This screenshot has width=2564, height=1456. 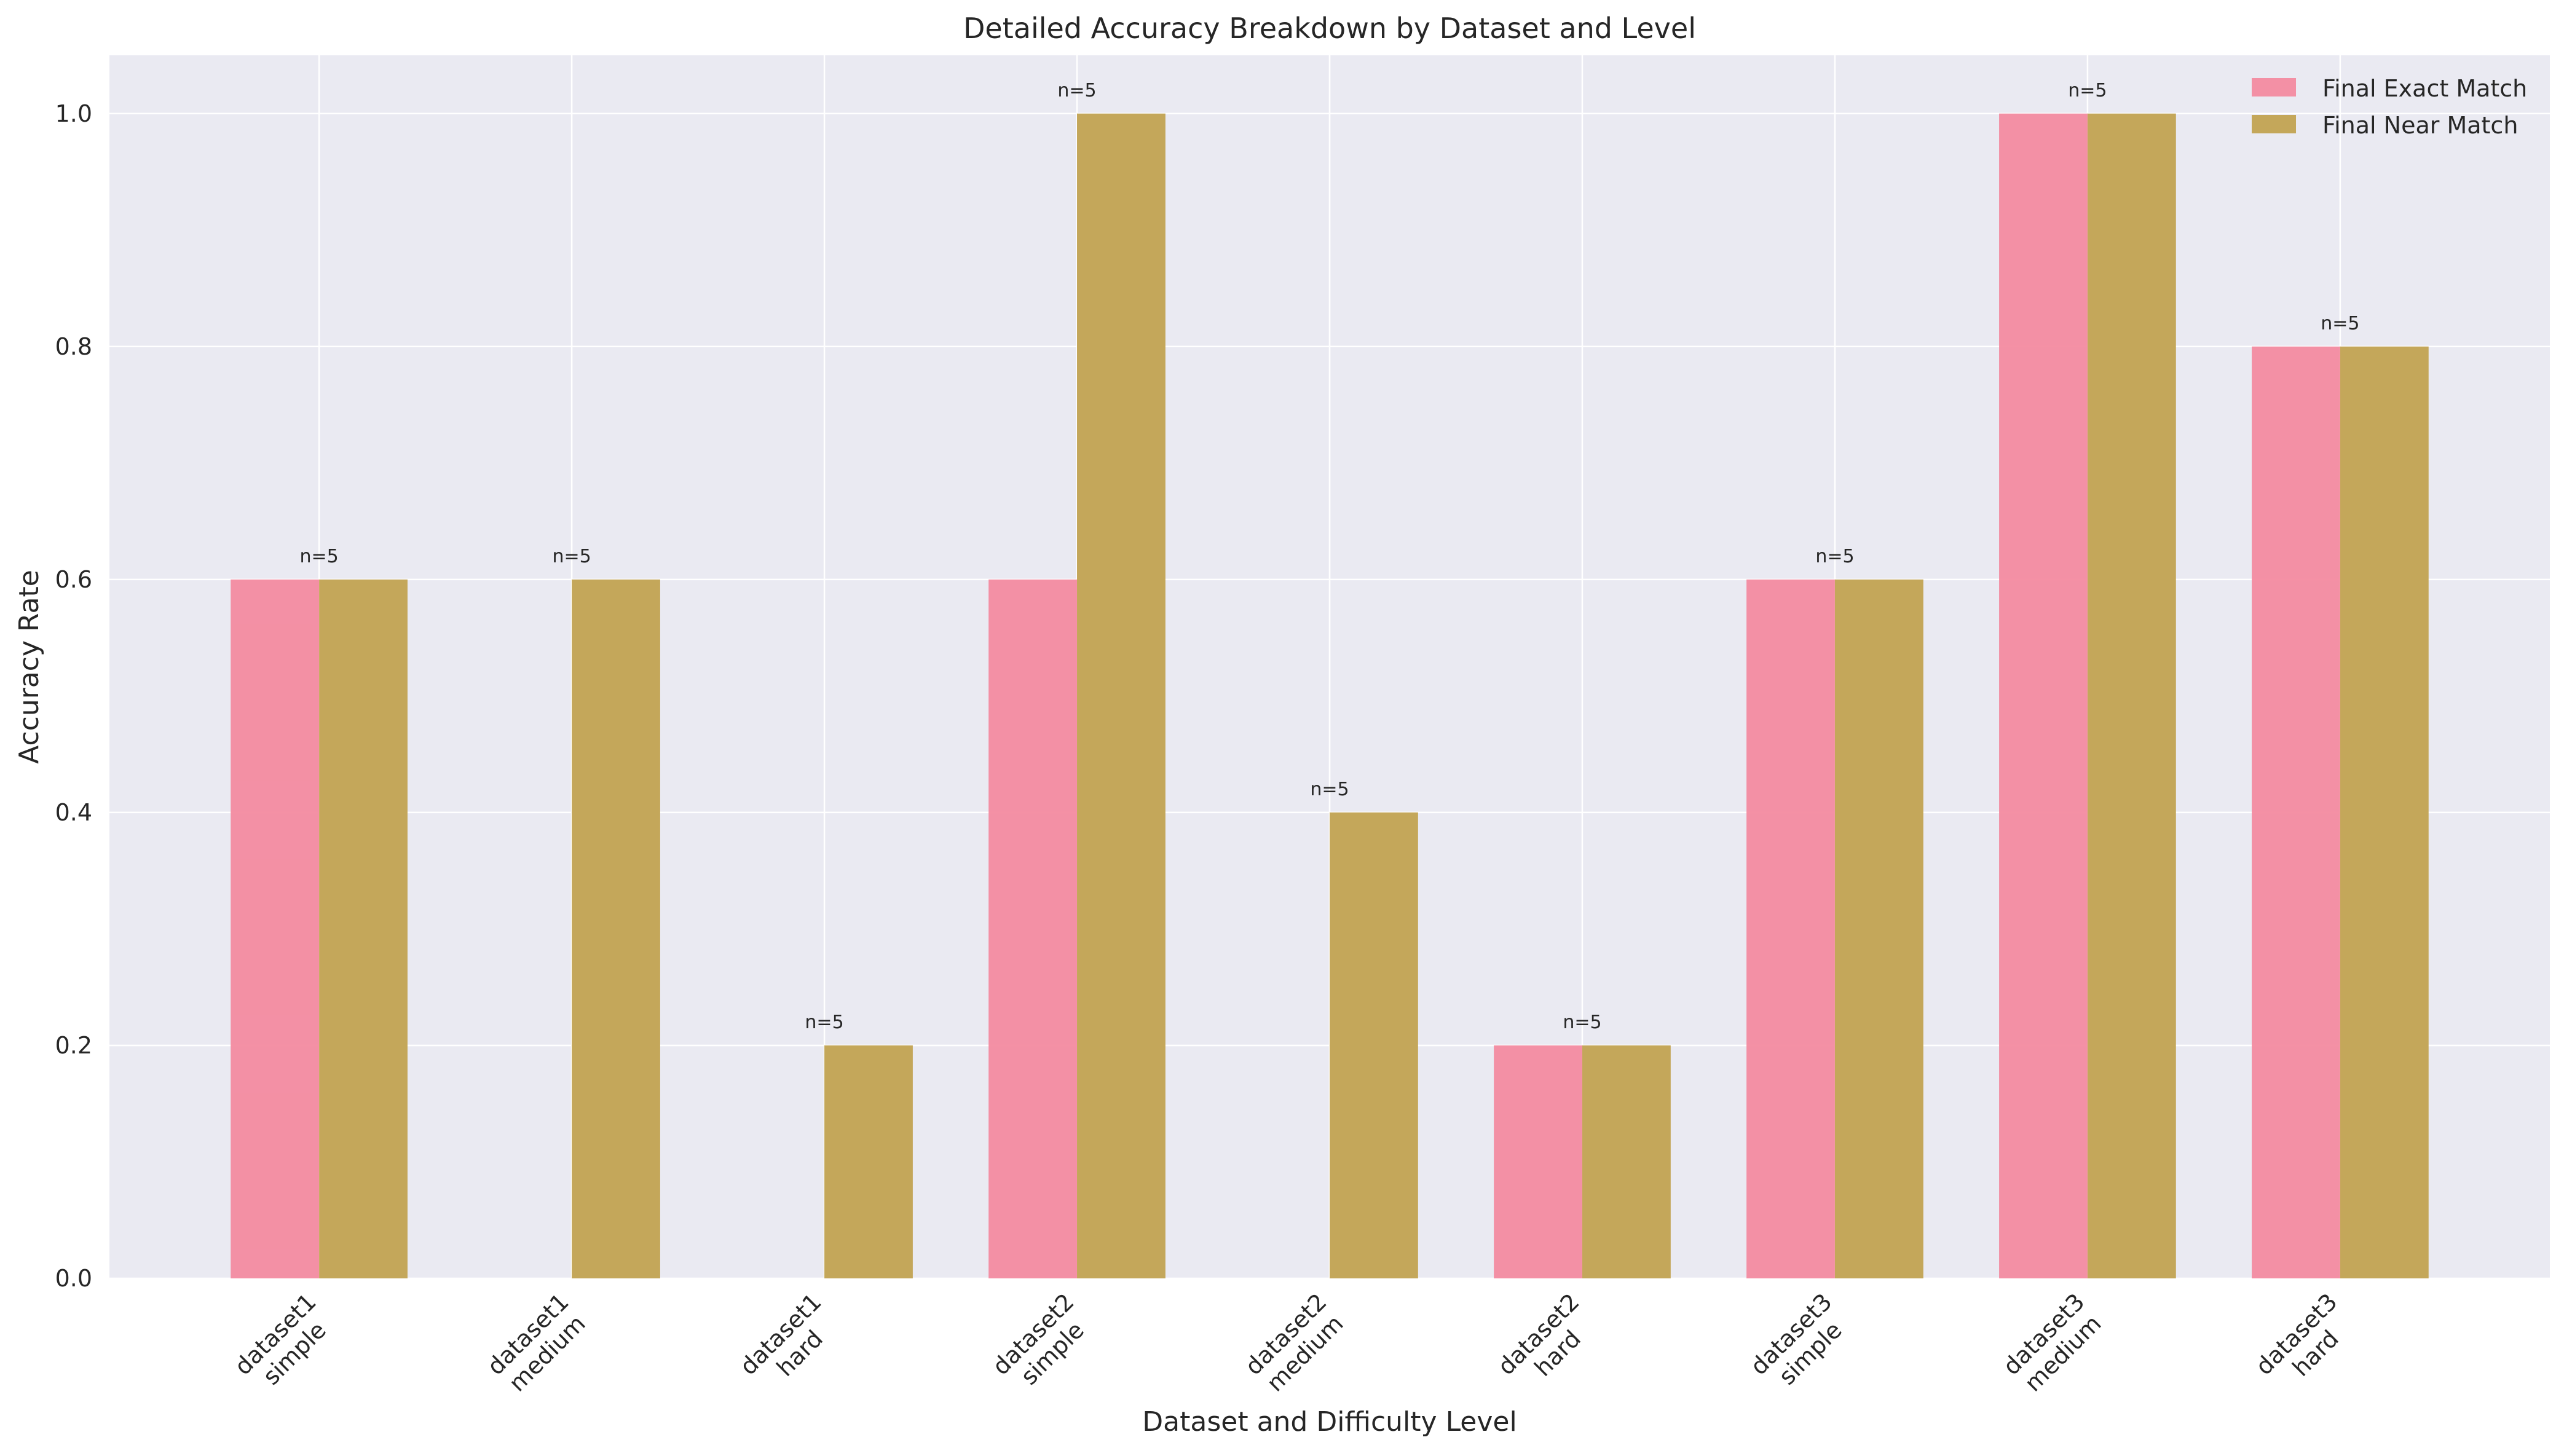 I want to click on y-tick-label: 0.8, so click(x=73, y=346).